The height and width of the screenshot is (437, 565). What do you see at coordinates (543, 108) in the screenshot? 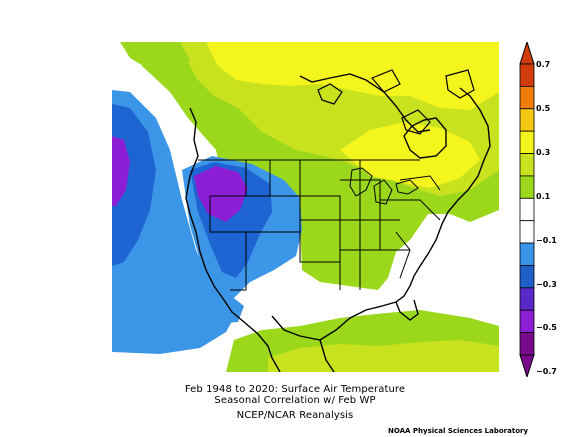
I see `colorbar-label-1: 0.5` at bounding box center [543, 108].